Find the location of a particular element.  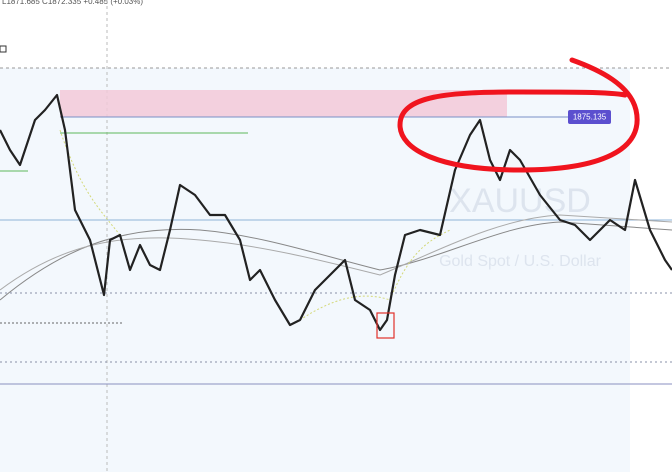

toolbar-icon is located at coordinates (3, 49).